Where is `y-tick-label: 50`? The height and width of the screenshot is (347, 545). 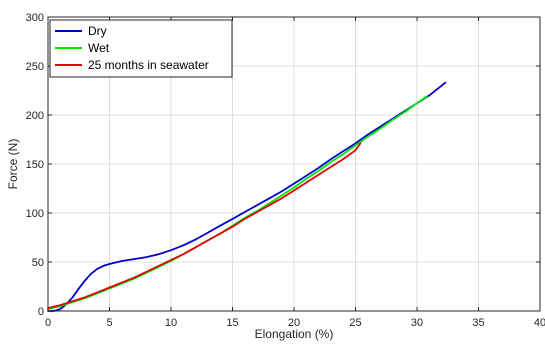 y-tick-label: 50 is located at coordinates (38, 263).